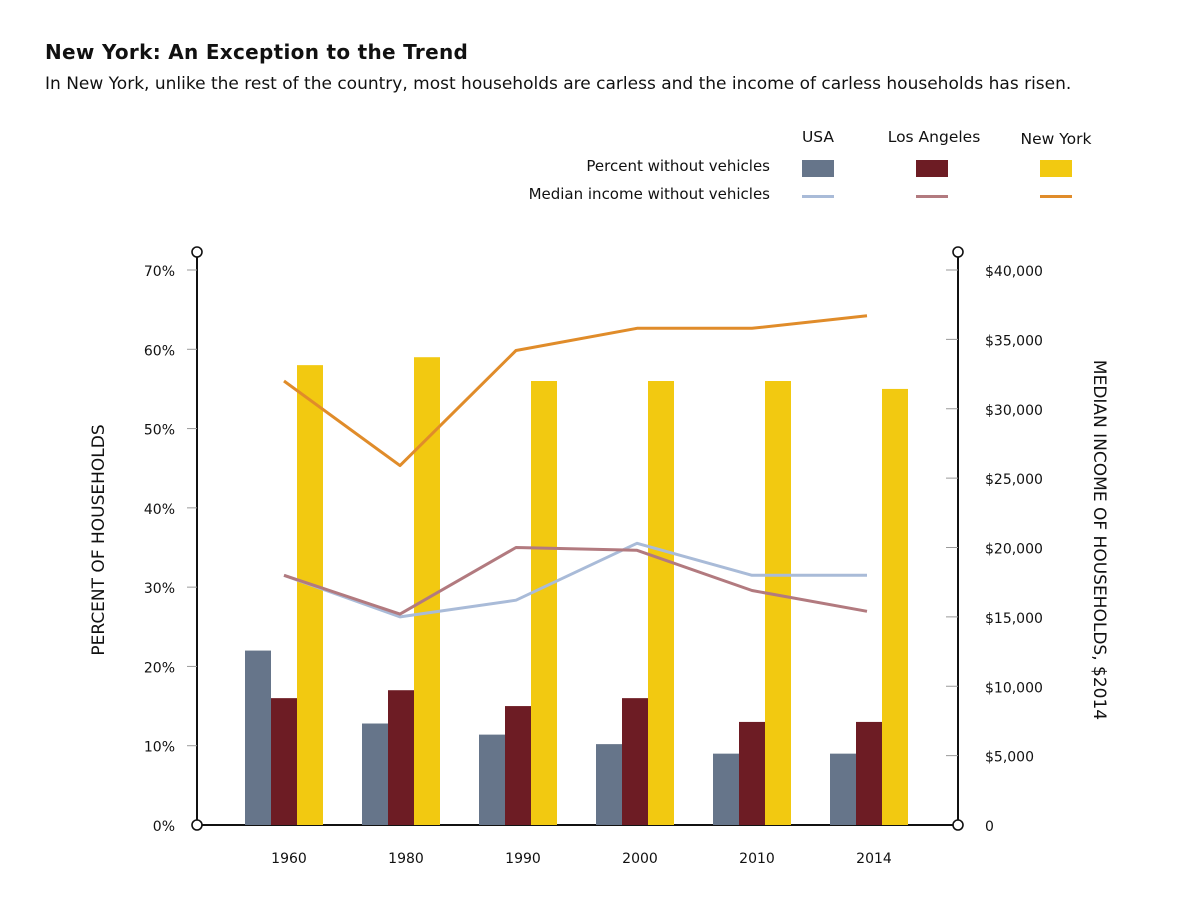 The image size is (1200, 921). I want to click on bar-usa-2010, so click(726, 789).